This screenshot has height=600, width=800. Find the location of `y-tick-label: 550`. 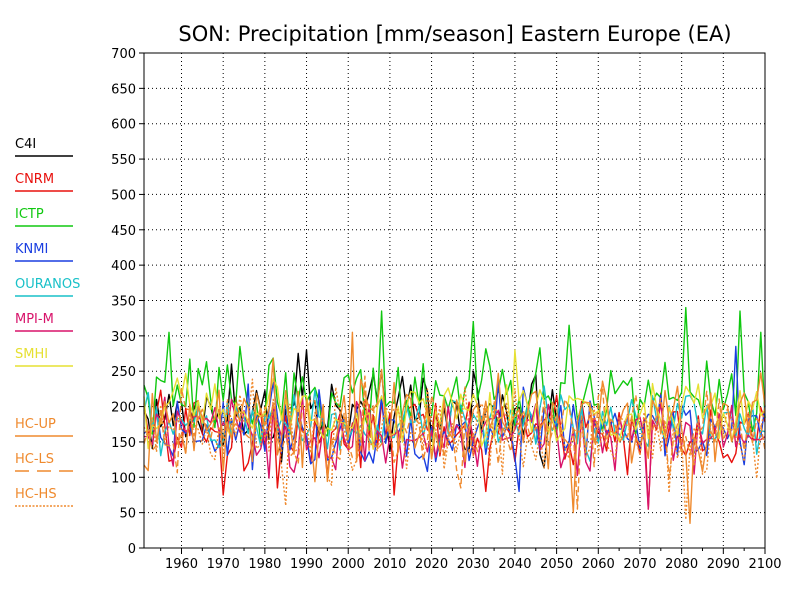

y-tick-label: 550 is located at coordinates (123, 160).